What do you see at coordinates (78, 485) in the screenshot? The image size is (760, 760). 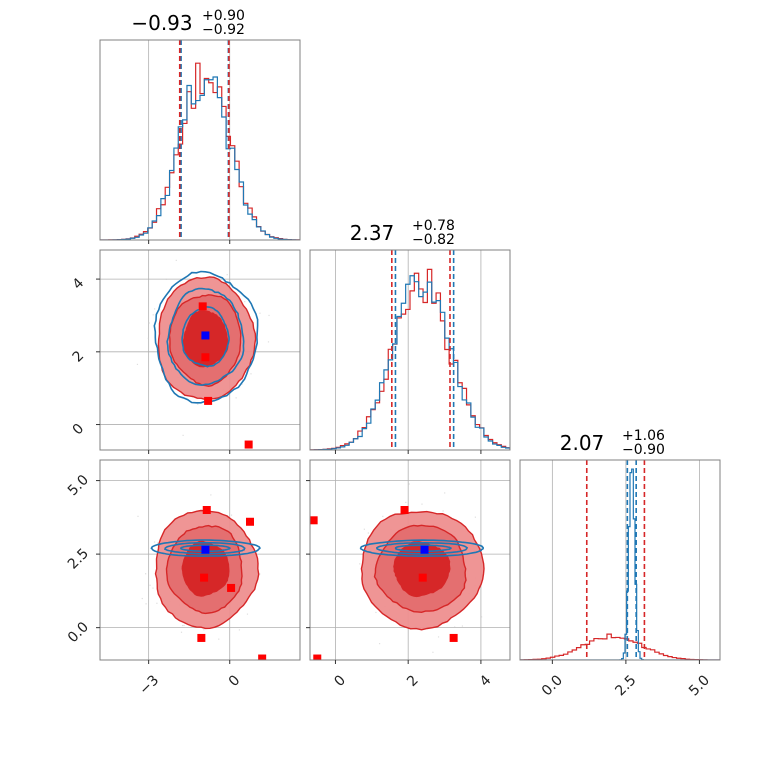 I see `y-tick-label: 5.0` at bounding box center [78, 485].